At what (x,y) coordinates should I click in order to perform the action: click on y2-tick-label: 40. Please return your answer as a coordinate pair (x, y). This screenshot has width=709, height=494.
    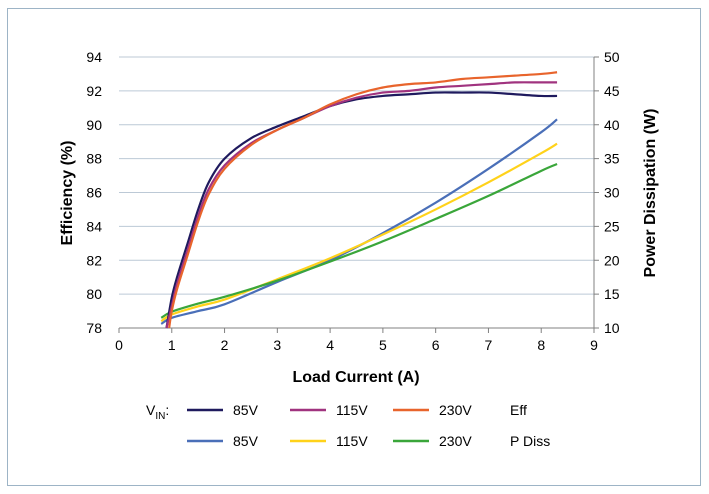
    Looking at the image, I should click on (612, 125).